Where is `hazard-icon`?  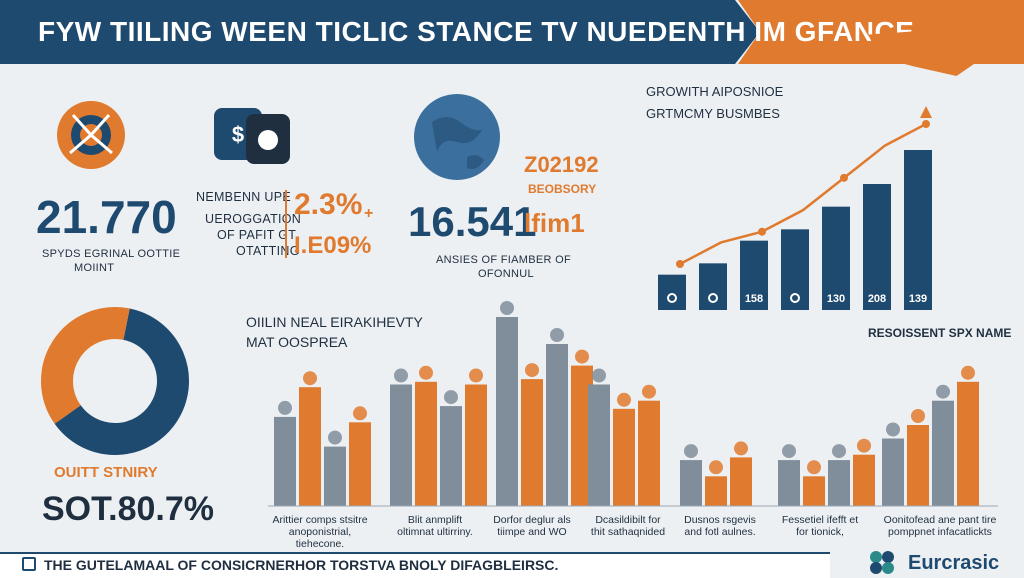
hazard-icon is located at coordinates (91, 135).